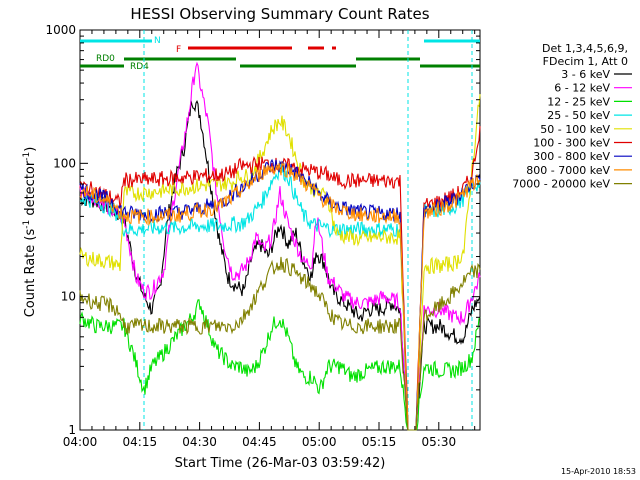 This screenshot has width=640, height=480. Describe the element at coordinates (30, 190) in the screenshot. I see `y-axis-label-part2: detector` at that location.